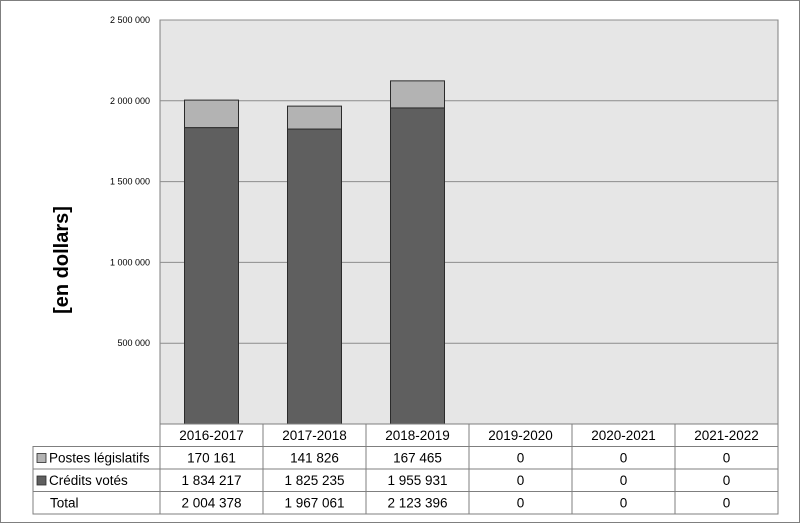 The image size is (800, 523). Describe the element at coordinates (417, 458) in the screenshot. I see `data-label: 167 465` at that location.